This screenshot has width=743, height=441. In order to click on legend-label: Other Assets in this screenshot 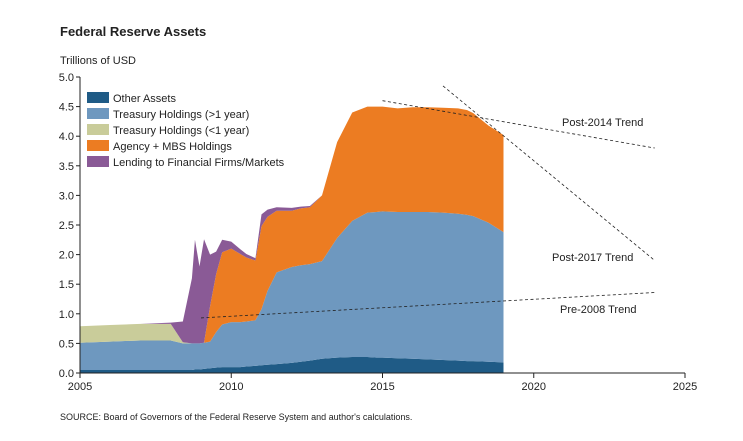, I will do `click(144, 99)`.